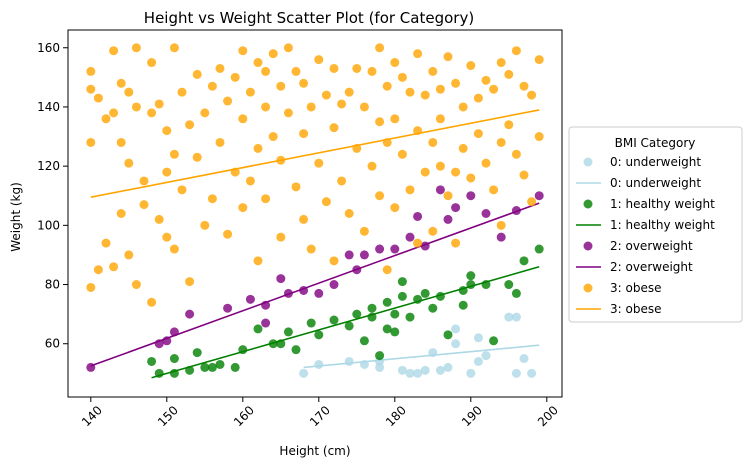 The height and width of the screenshot is (467, 750). What do you see at coordinates (314, 451) in the screenshot?
I see `x-axis-label: Height (cm)` at bounding box center [314, 451].